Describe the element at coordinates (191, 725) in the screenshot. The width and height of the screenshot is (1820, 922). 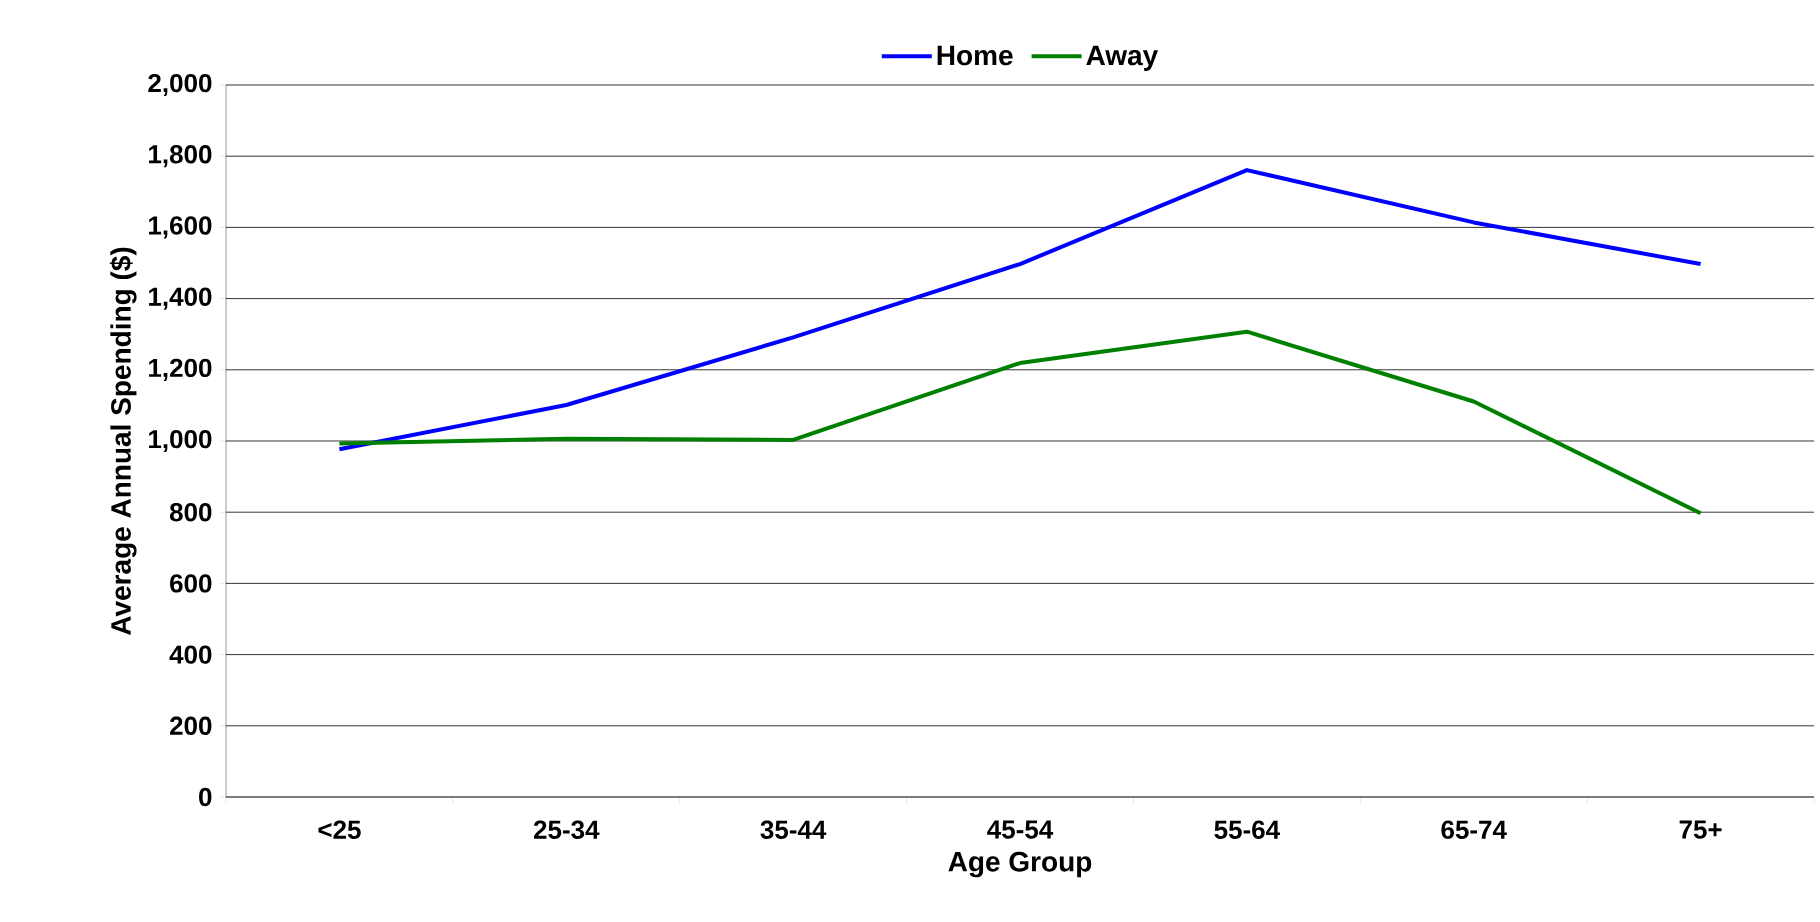
I see `y-tick-label: 200` at that location.